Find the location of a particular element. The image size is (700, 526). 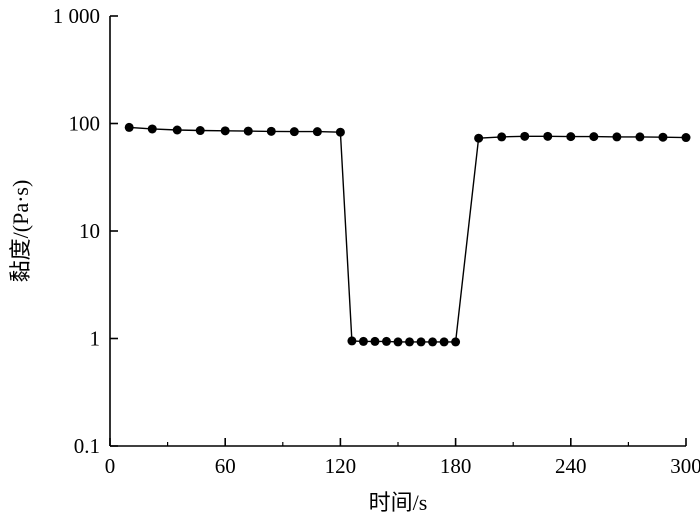

y-tick-label: 1 is located at coordinates (95, 339).